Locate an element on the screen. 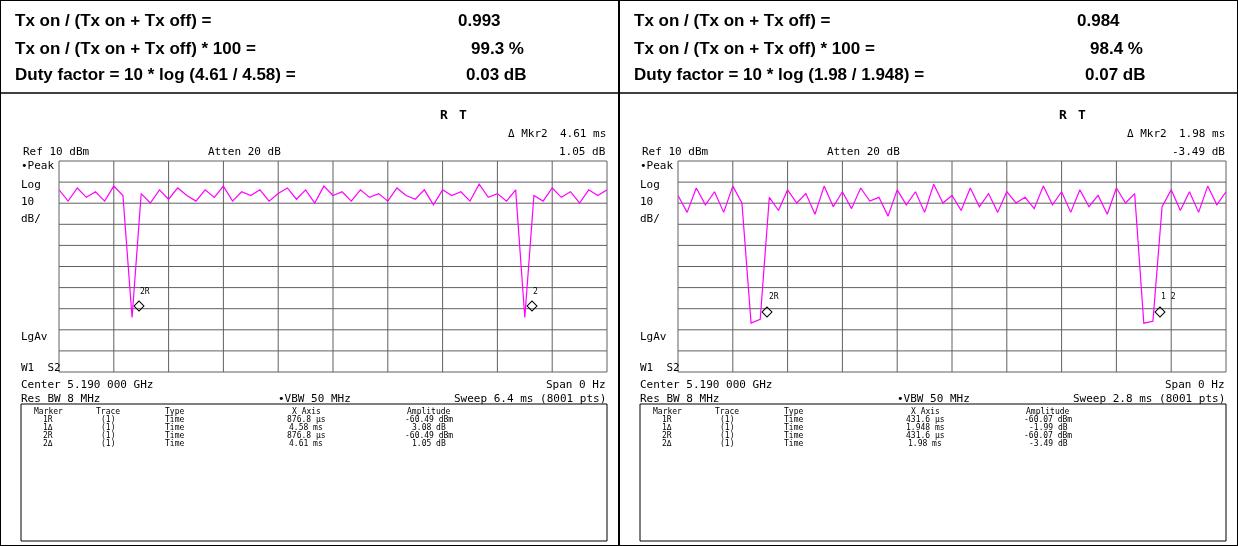  text: 4.58 ms is located at coordinates (306, 427).